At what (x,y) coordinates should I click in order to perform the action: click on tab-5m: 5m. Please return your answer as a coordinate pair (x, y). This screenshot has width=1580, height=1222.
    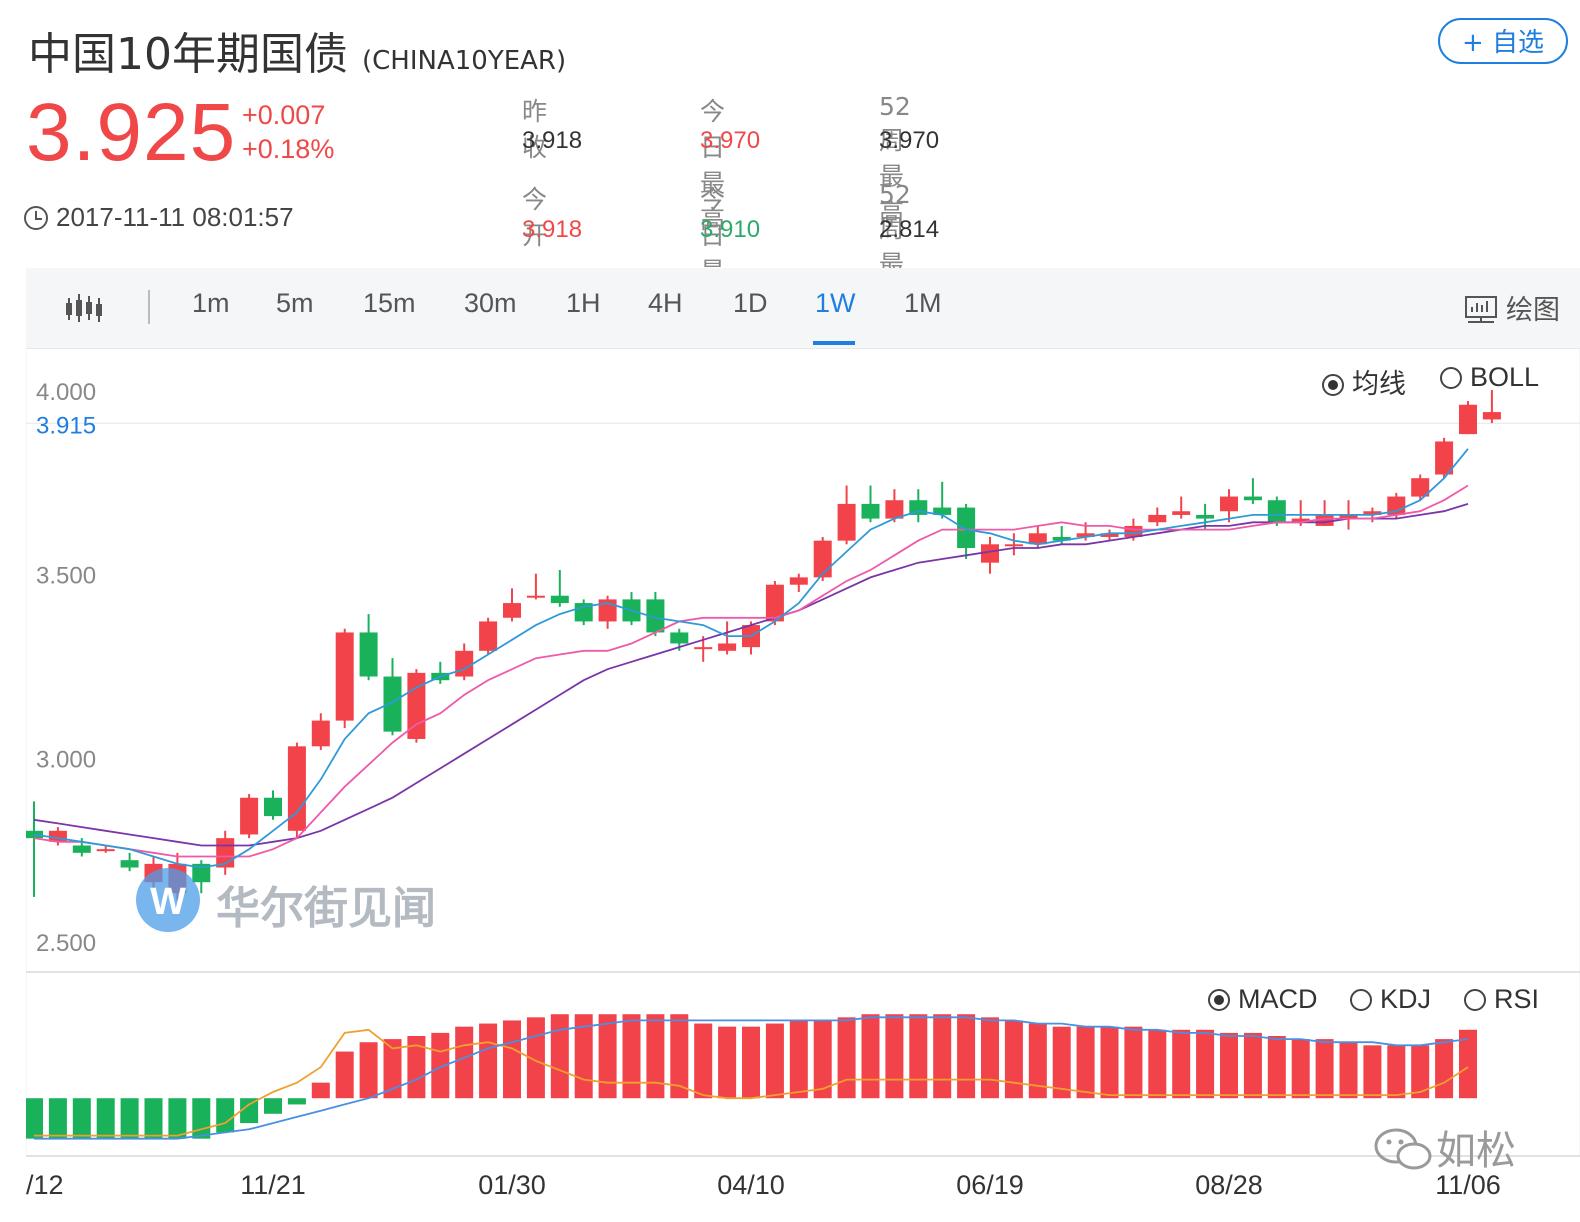
    Looking at the image, I should click on (295, 303).